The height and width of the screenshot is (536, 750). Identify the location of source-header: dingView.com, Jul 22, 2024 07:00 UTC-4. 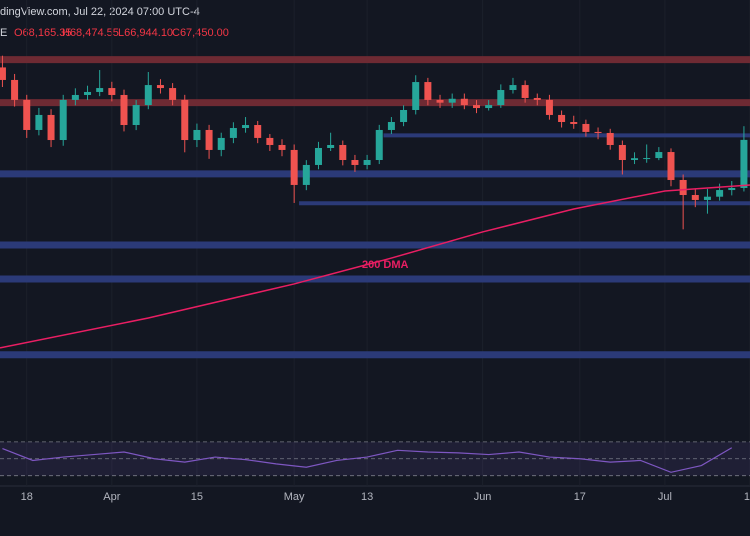
(100, 12).